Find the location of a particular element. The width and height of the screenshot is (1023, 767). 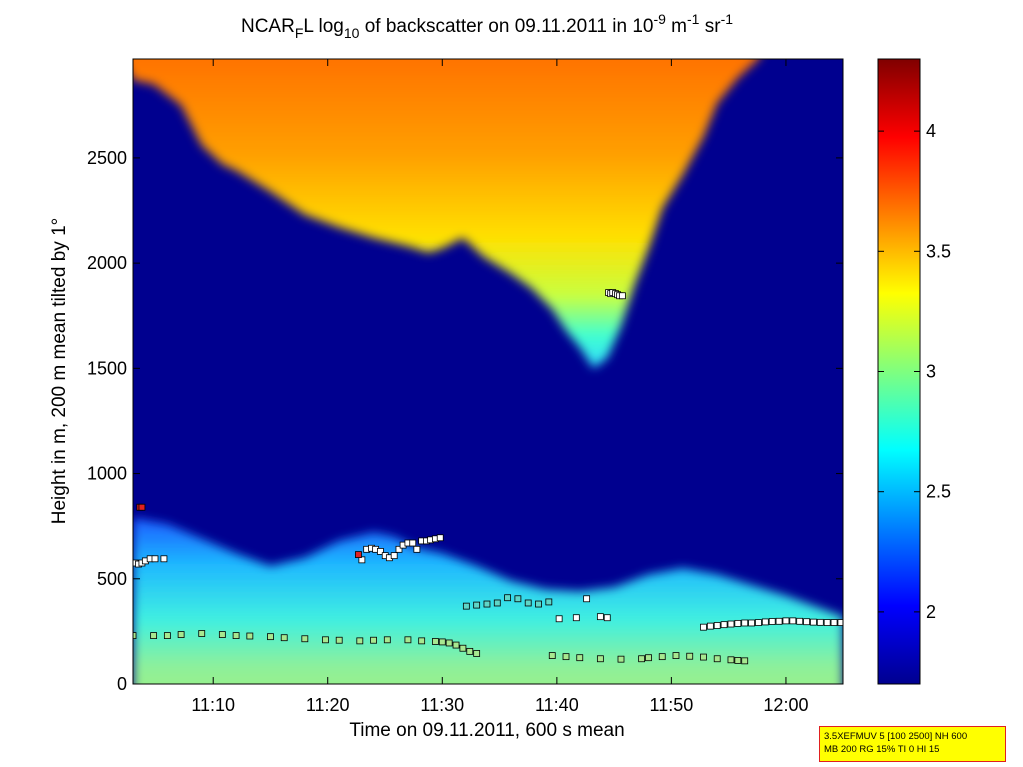

colorbar is located at coordinates (899, 371).